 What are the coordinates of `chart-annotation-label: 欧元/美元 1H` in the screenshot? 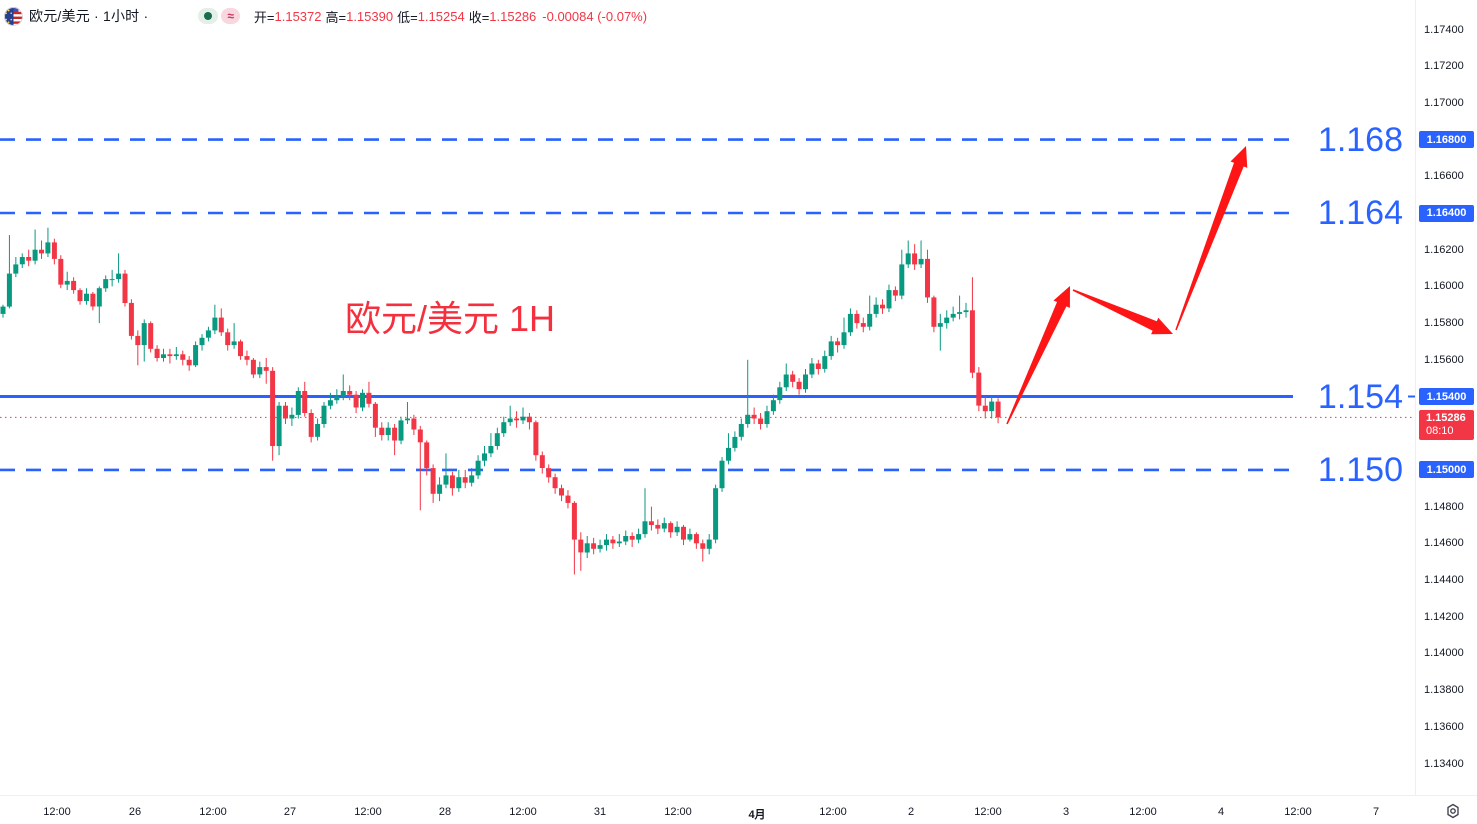 It's located at (450, 318).